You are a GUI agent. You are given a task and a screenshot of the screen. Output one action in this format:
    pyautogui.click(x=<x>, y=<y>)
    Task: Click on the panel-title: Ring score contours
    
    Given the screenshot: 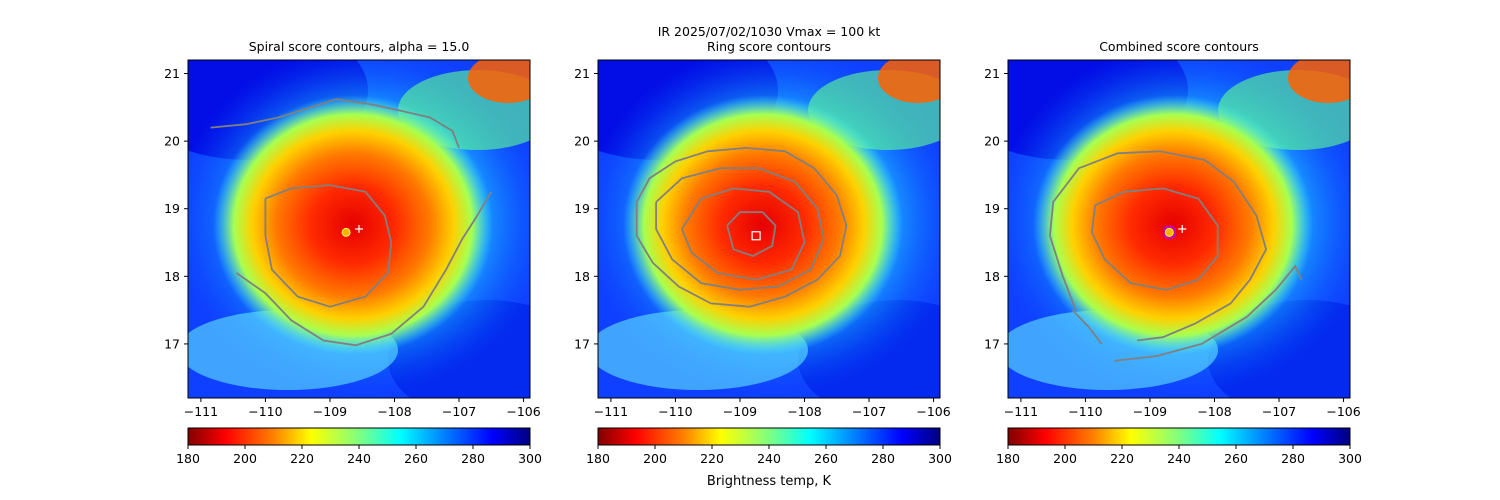 What is the action you would take?
    pyautogui.click(x=769, y=46)
    